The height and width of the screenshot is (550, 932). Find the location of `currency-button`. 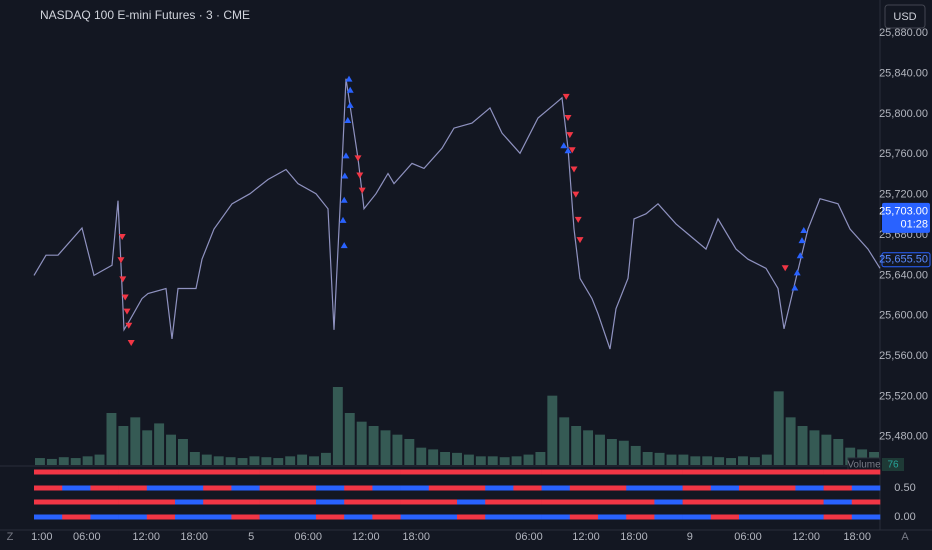

currency-button is located at coordinates (905, 16).